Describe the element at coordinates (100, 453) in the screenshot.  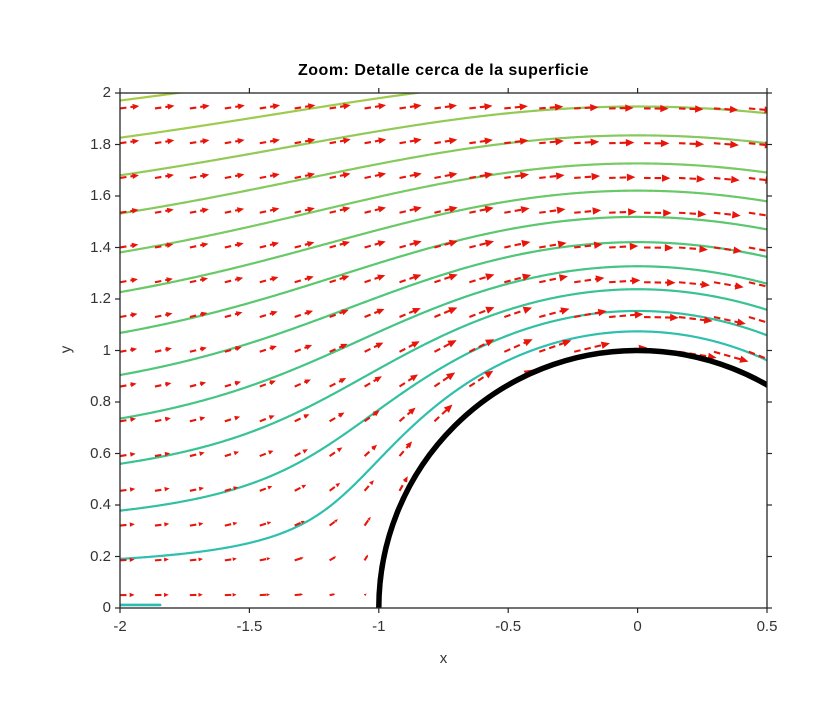
I see `y-tick-label: 0.6` at that location.